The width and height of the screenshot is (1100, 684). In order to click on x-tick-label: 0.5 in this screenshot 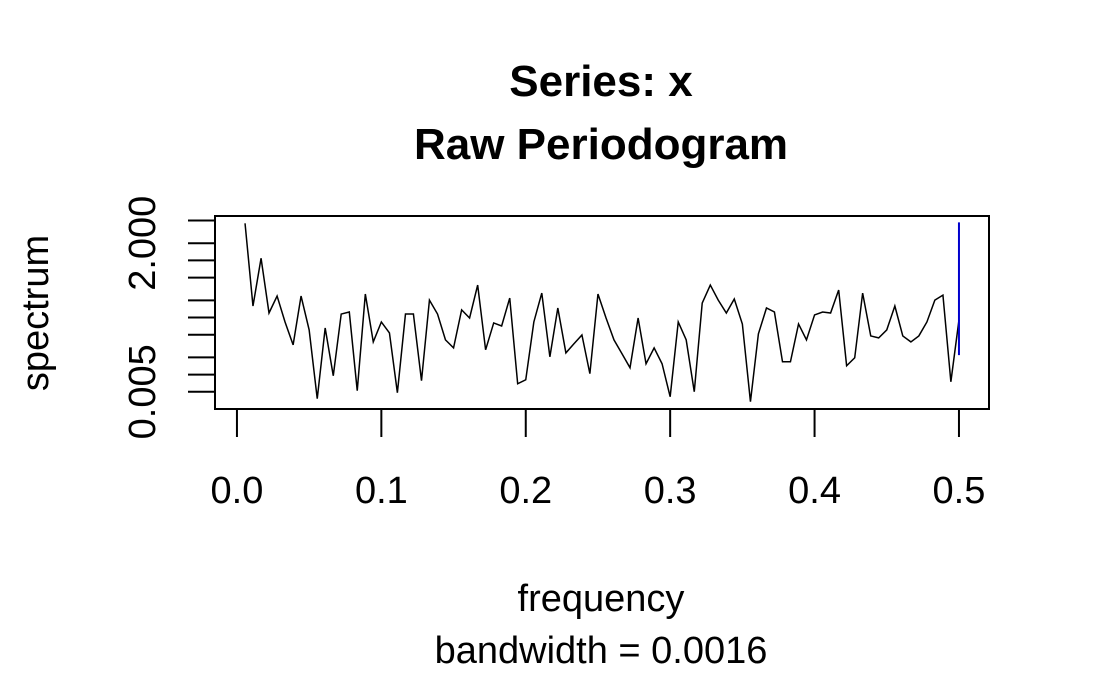, I will do `click(959, 491)`.